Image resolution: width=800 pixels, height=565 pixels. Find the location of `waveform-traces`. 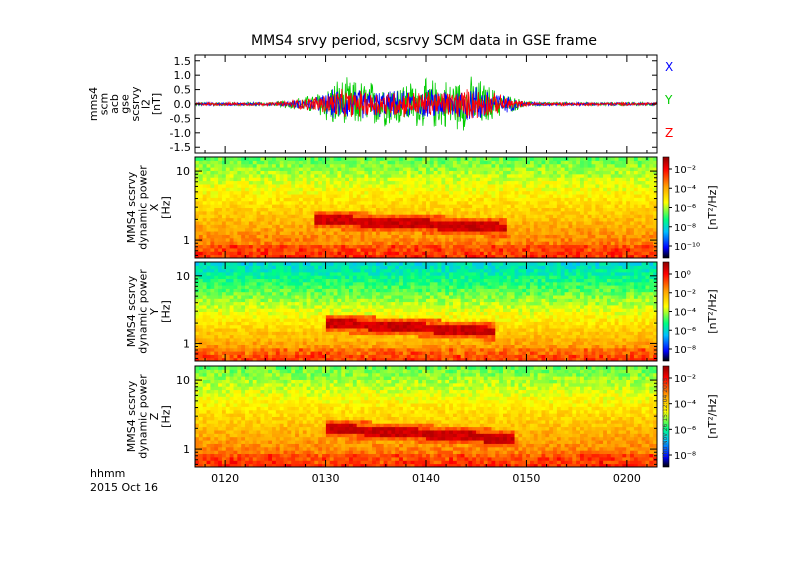

waveform-traces is located at coordinates (426, 103).